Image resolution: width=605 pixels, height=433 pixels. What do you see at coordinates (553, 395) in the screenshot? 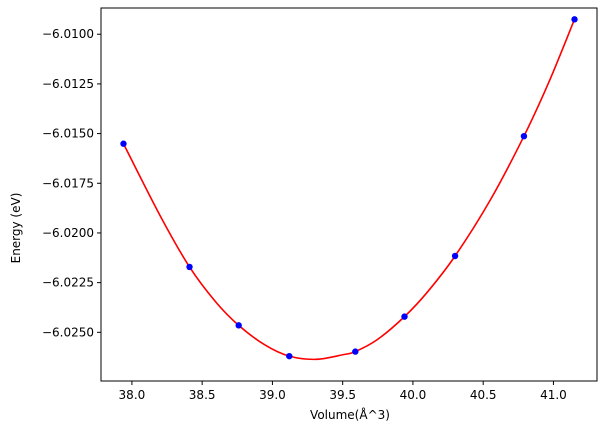
I see `x-tick-label: 41.0` at bounding box center [553, 395].